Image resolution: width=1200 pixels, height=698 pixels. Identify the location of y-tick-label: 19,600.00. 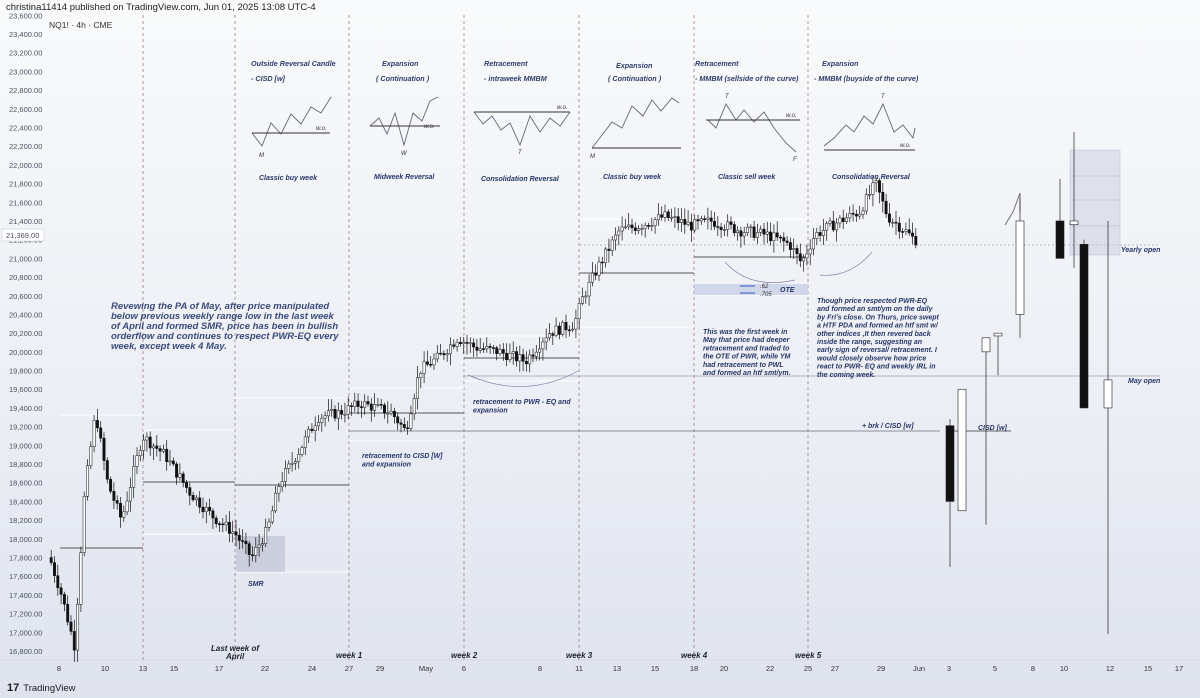
(25, 389).